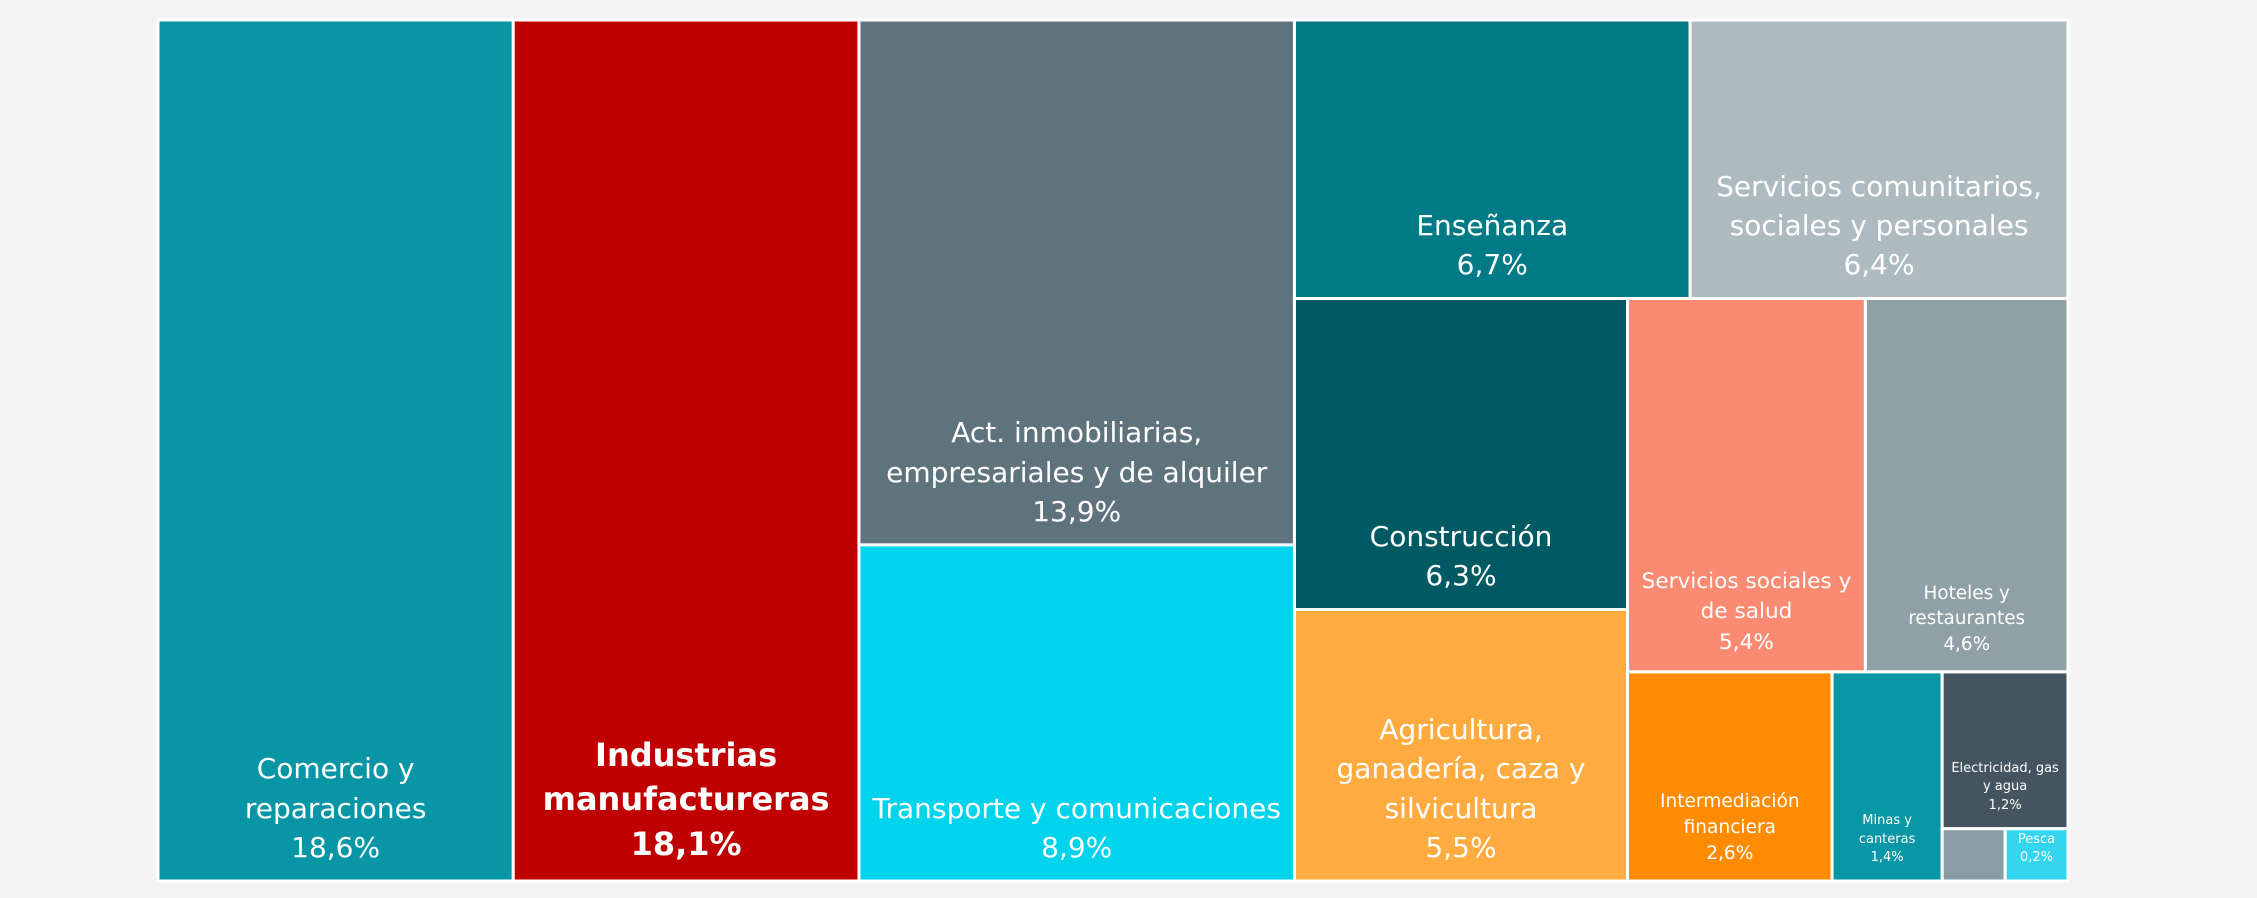  I want to click on tile-label-wrap: Industrias manufactureras 18,1%, so click(686, 450).